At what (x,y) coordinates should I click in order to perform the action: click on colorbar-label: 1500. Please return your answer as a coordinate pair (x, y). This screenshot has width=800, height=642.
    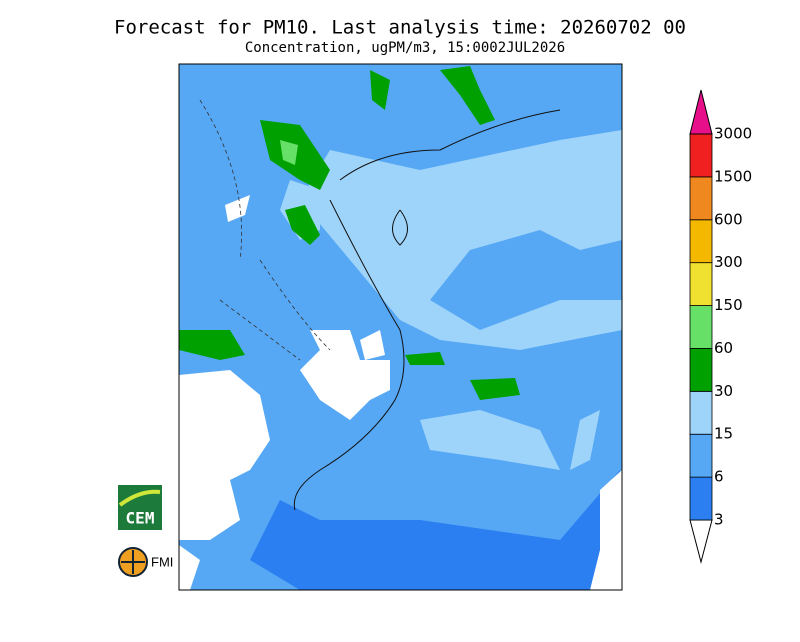
    Looking at the image, I should click on (733, 176).